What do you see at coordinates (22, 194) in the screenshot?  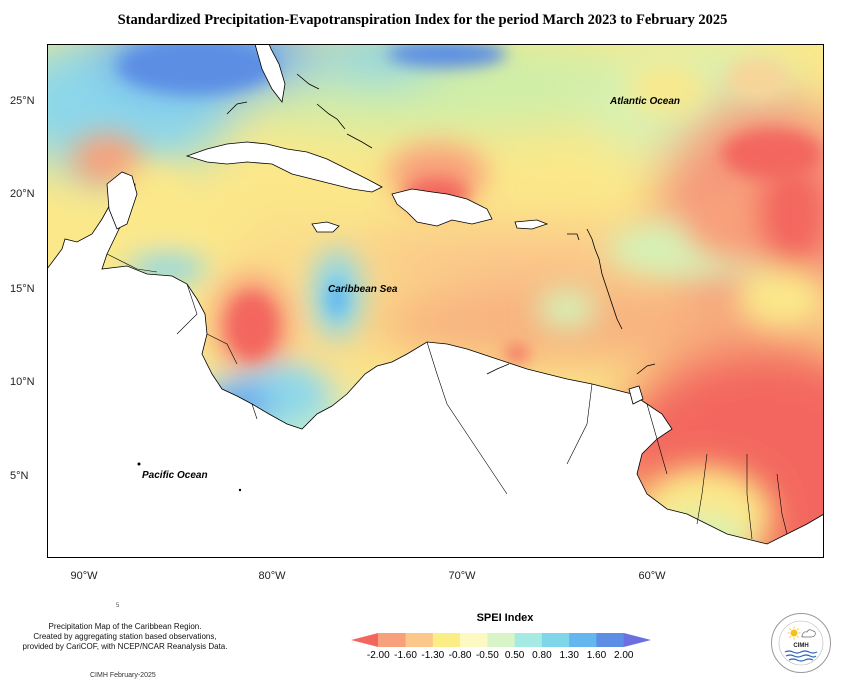 I see `lat-label-20n: 20°N` at bounding box center [22, 194].